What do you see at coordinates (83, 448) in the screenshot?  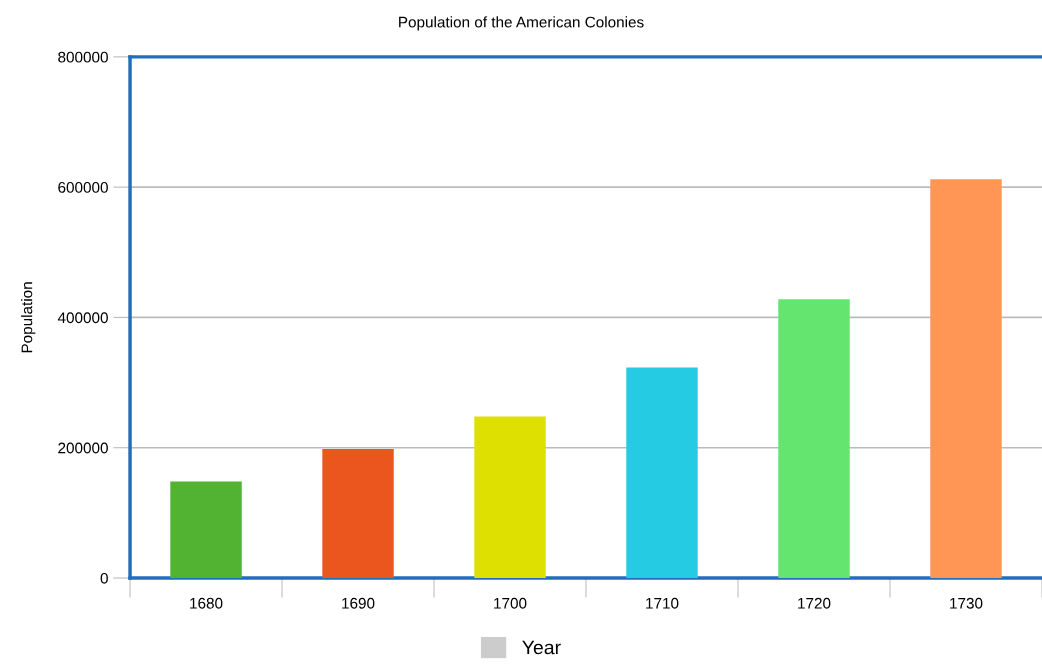 I see `y-tick-label: 200000` at bounding box center [83, 448].